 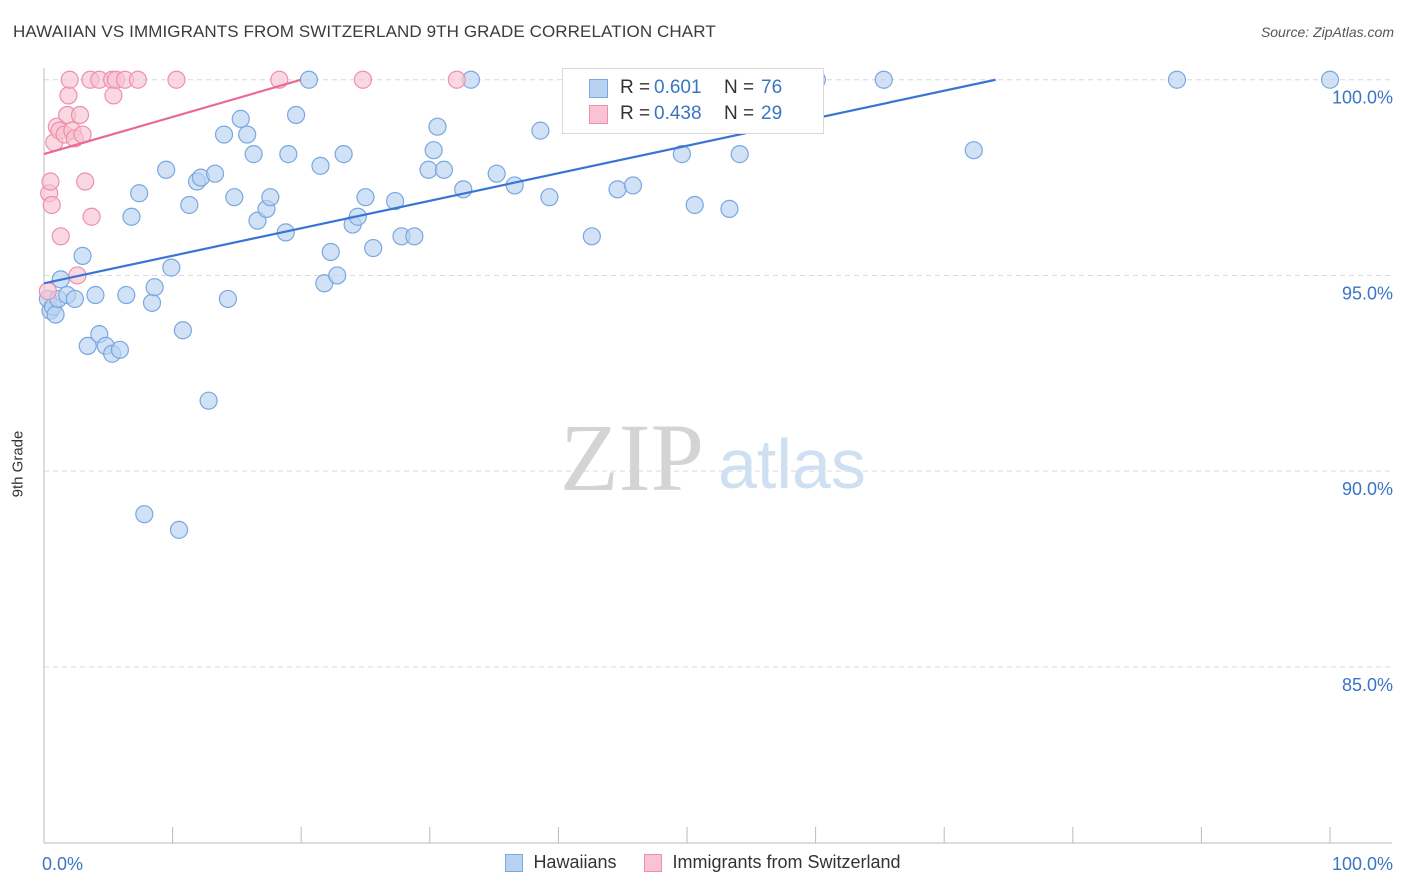 I want to click on correlation-legend: R = 0.601 N = 76 R = 0.438 N = 29, so click(x=693, y=101).